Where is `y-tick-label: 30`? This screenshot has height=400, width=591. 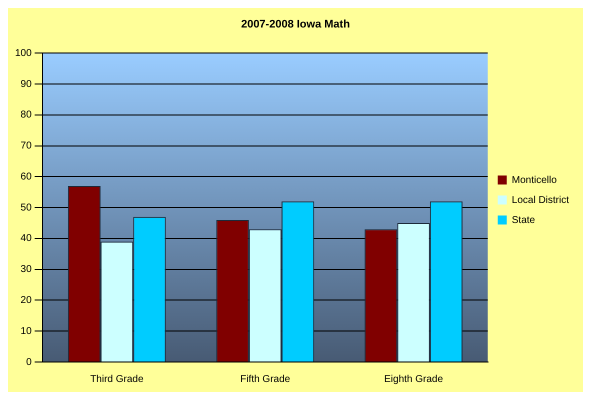 y-tick-label: 30 is located at coordinates (26, 270).